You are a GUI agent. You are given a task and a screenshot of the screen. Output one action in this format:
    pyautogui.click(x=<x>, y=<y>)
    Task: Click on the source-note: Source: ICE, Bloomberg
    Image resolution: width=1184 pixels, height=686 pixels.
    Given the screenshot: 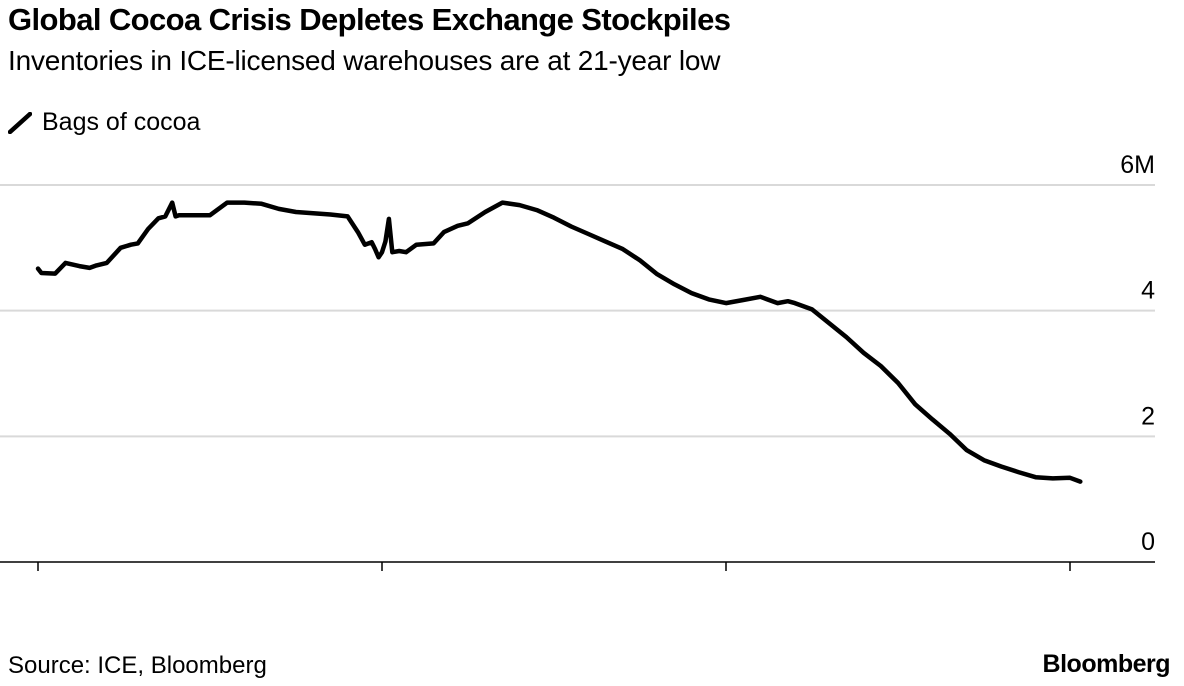 What is the action you would take?
    pyautogui.click(x=137, y=665)
    